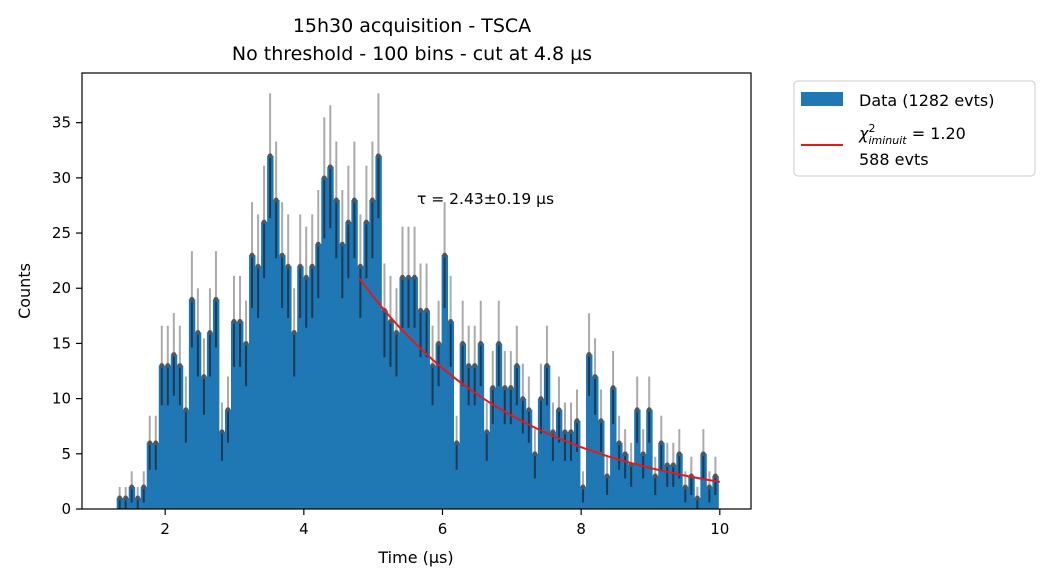 The image size is (1050, 582). I want to click on fit-curve, so click(539, 380).